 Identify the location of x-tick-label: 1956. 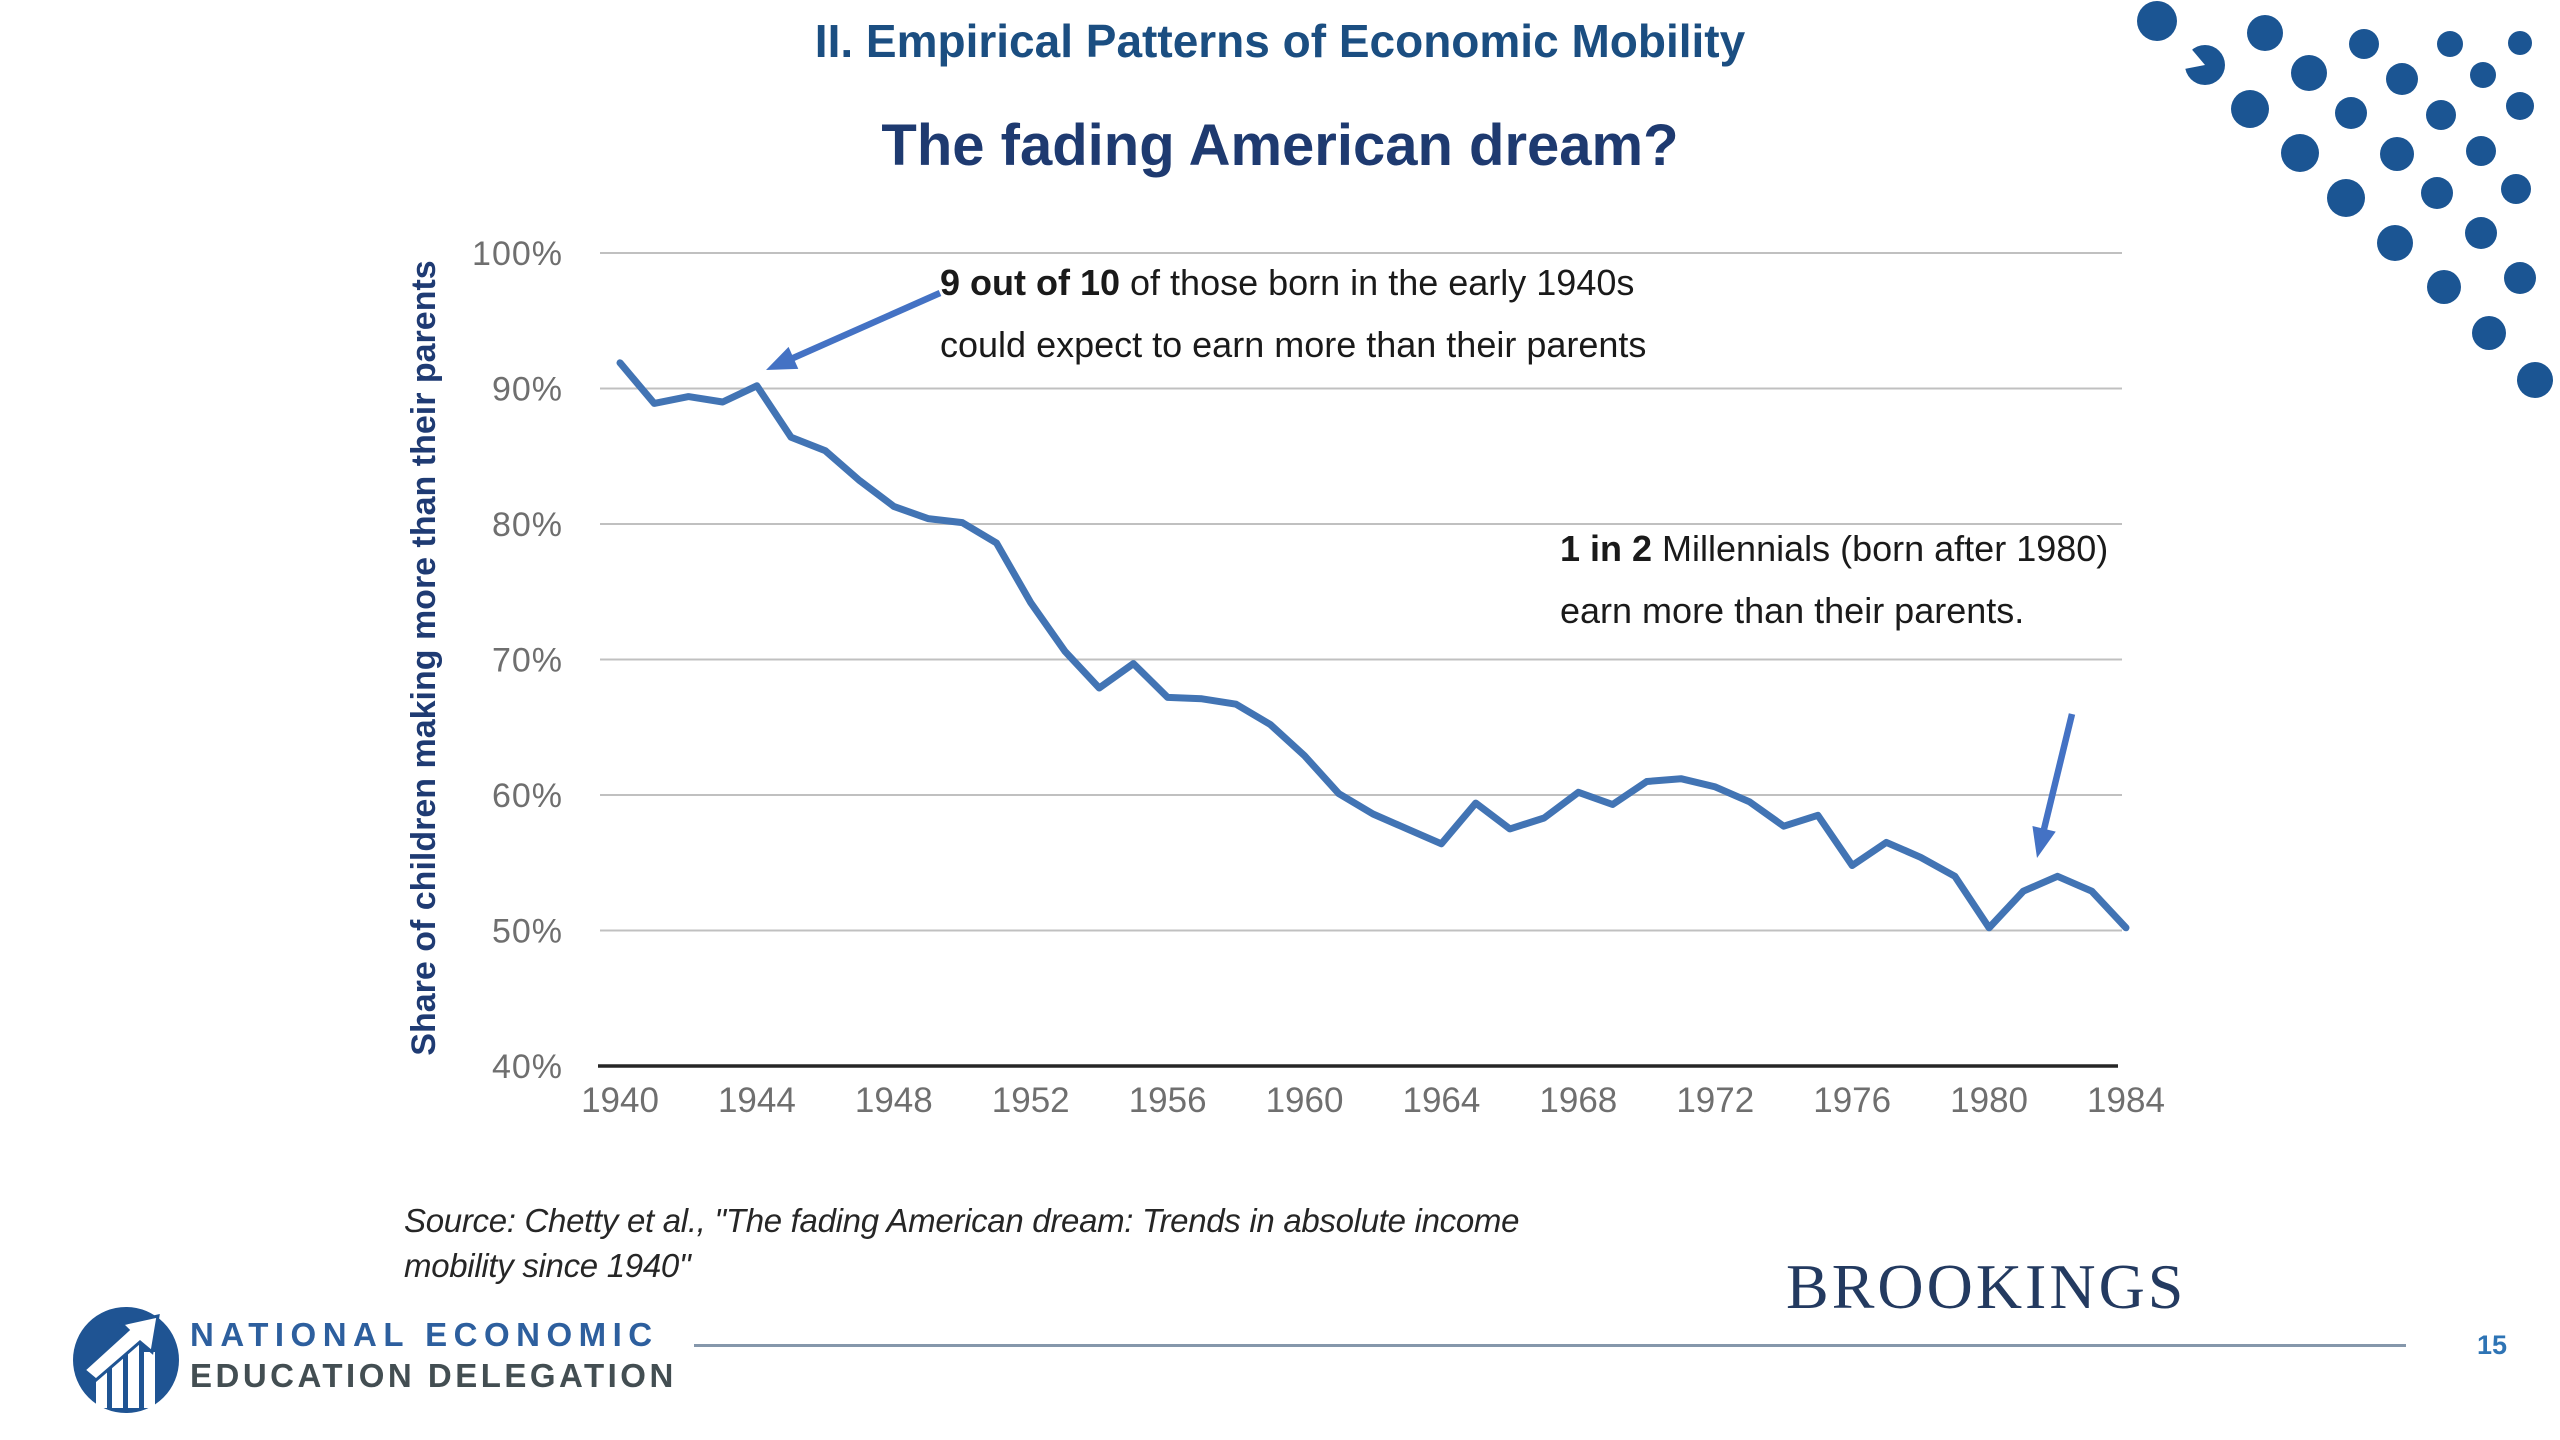
(1168, 1100).